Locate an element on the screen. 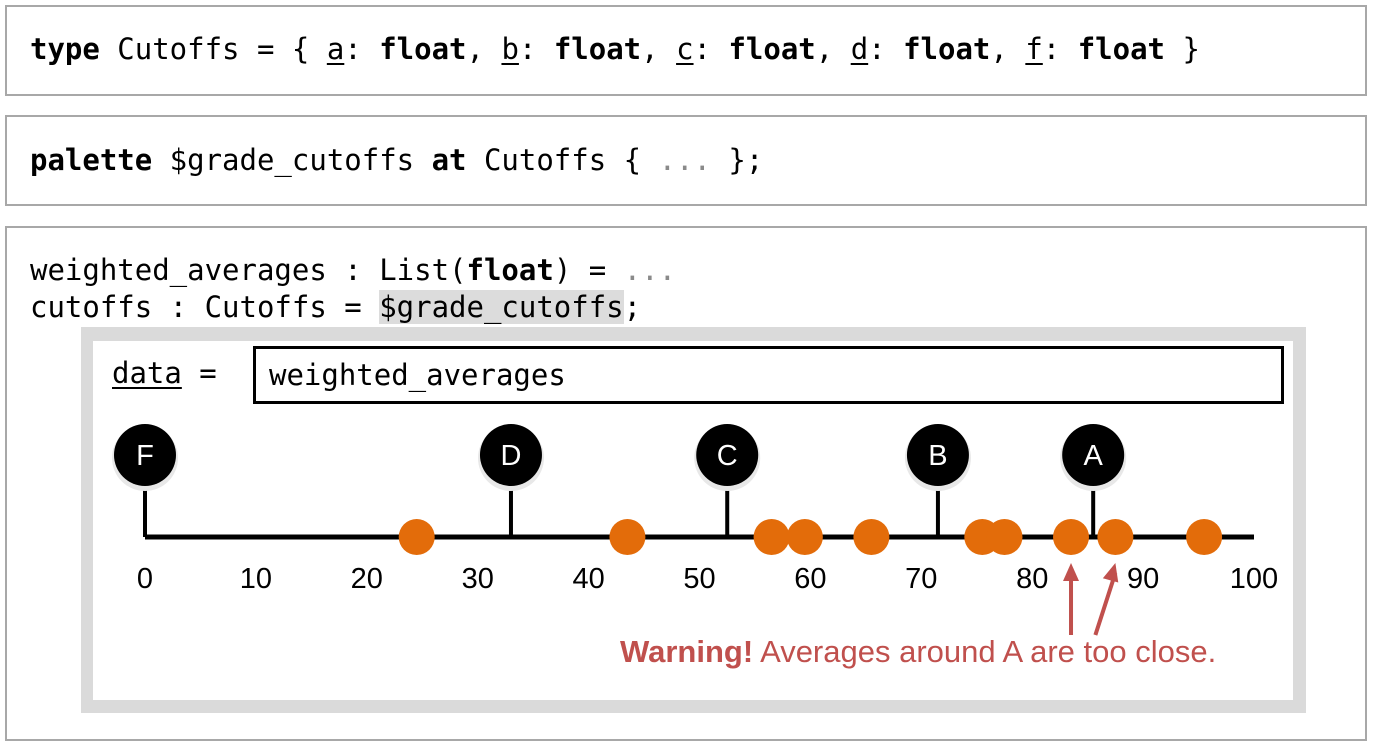 Image resolution: width=1374 pixels, height=746 pixels. tick-label: 50 is located at coordinates (699, 579).